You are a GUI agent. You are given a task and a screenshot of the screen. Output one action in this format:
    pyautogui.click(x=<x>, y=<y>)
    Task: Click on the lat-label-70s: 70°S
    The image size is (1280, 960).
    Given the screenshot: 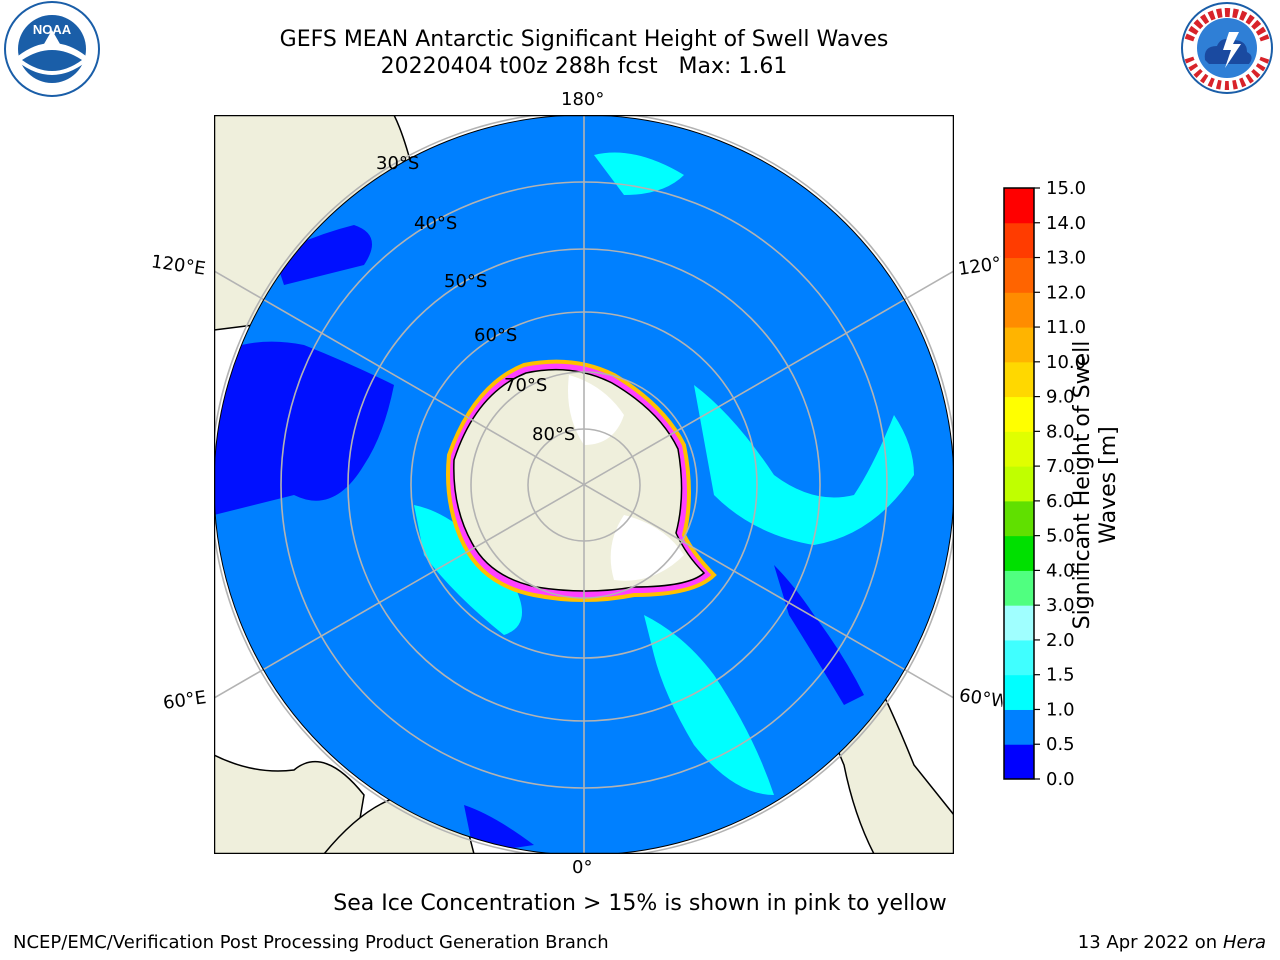 What is the action you would take?
    pyautogui.click(x=525, y=385)
    